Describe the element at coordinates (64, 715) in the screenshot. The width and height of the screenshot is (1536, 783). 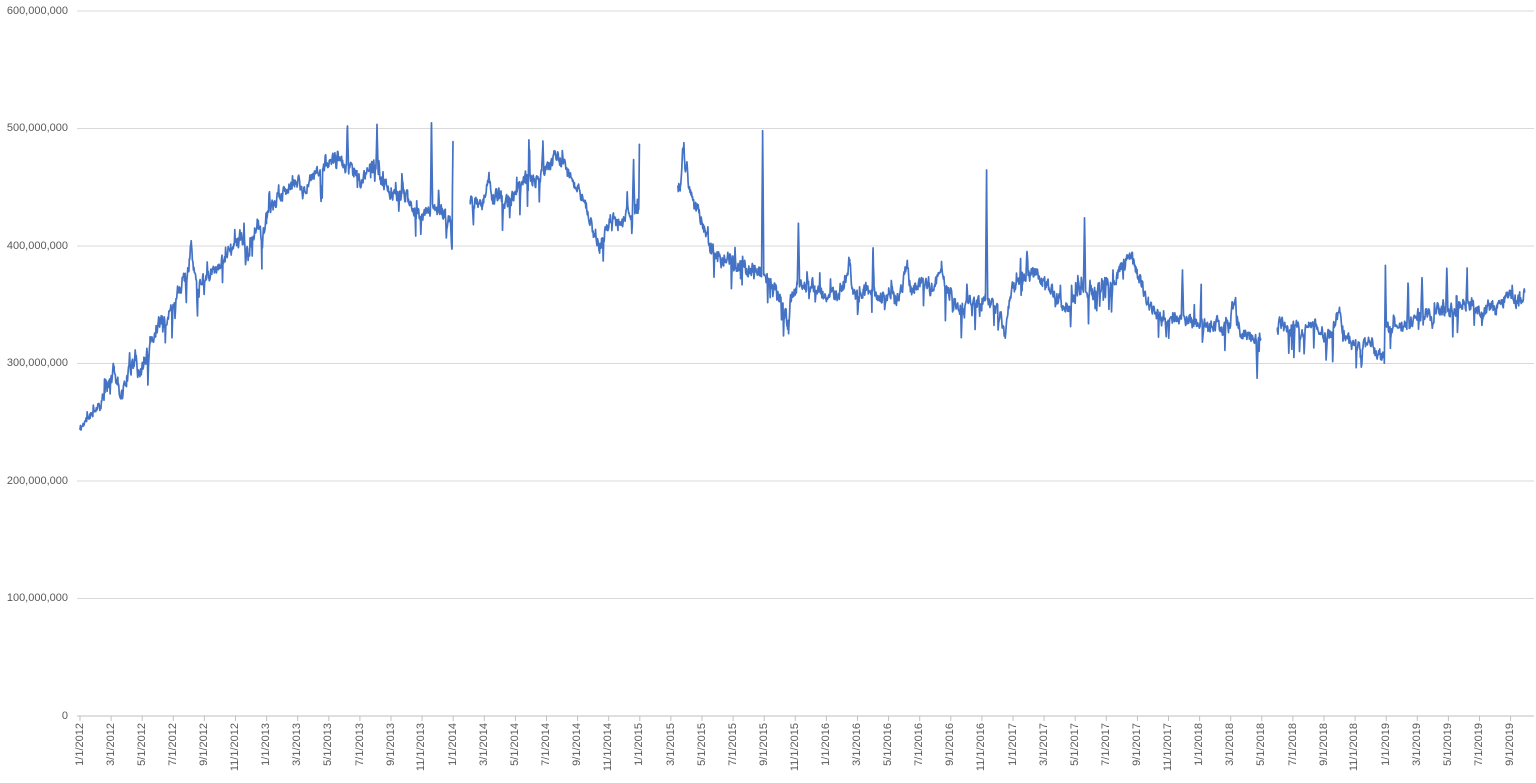
I see `y-axis-label: 0` at that location.